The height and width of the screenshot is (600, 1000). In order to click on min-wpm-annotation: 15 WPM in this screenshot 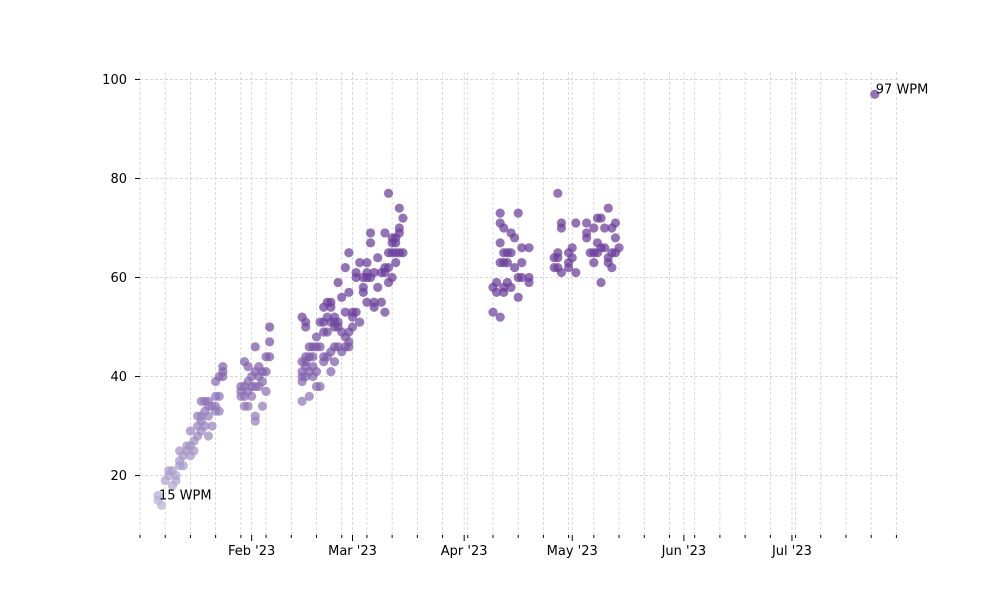, I will do `click(185, 495)`.